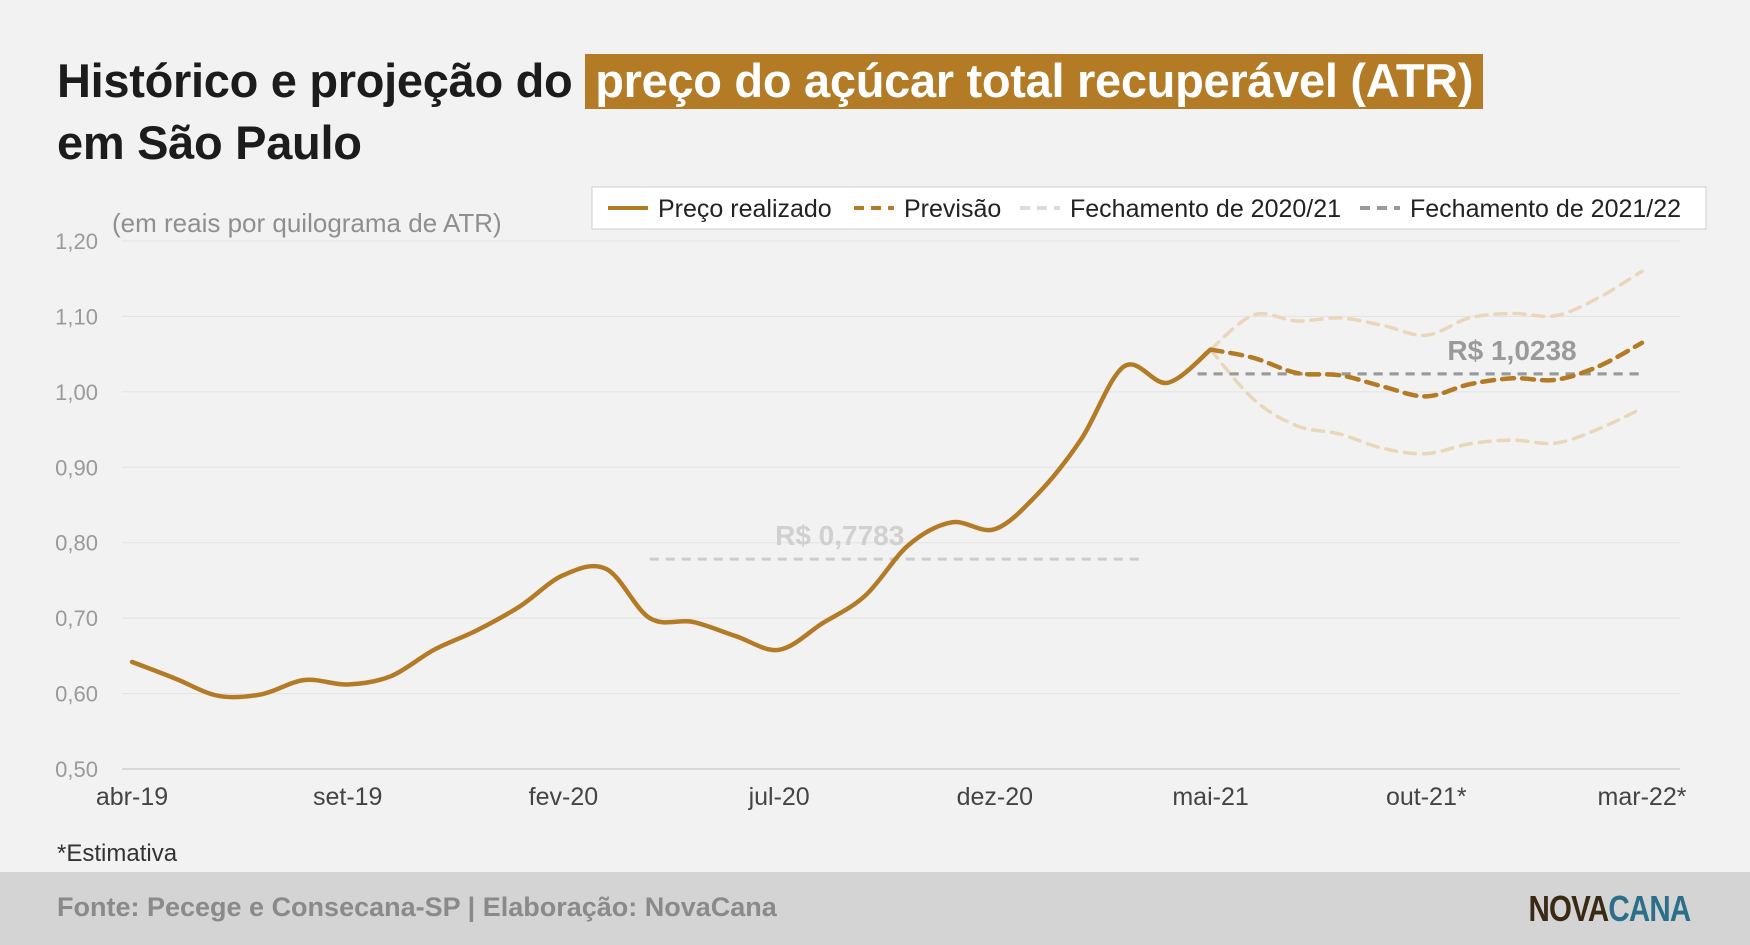 The height and width of the screenshot is (945, 1750). Describe the element at coordinates (347, 797) in the screenshot. I see `x-tick-label: set-19` at that location.